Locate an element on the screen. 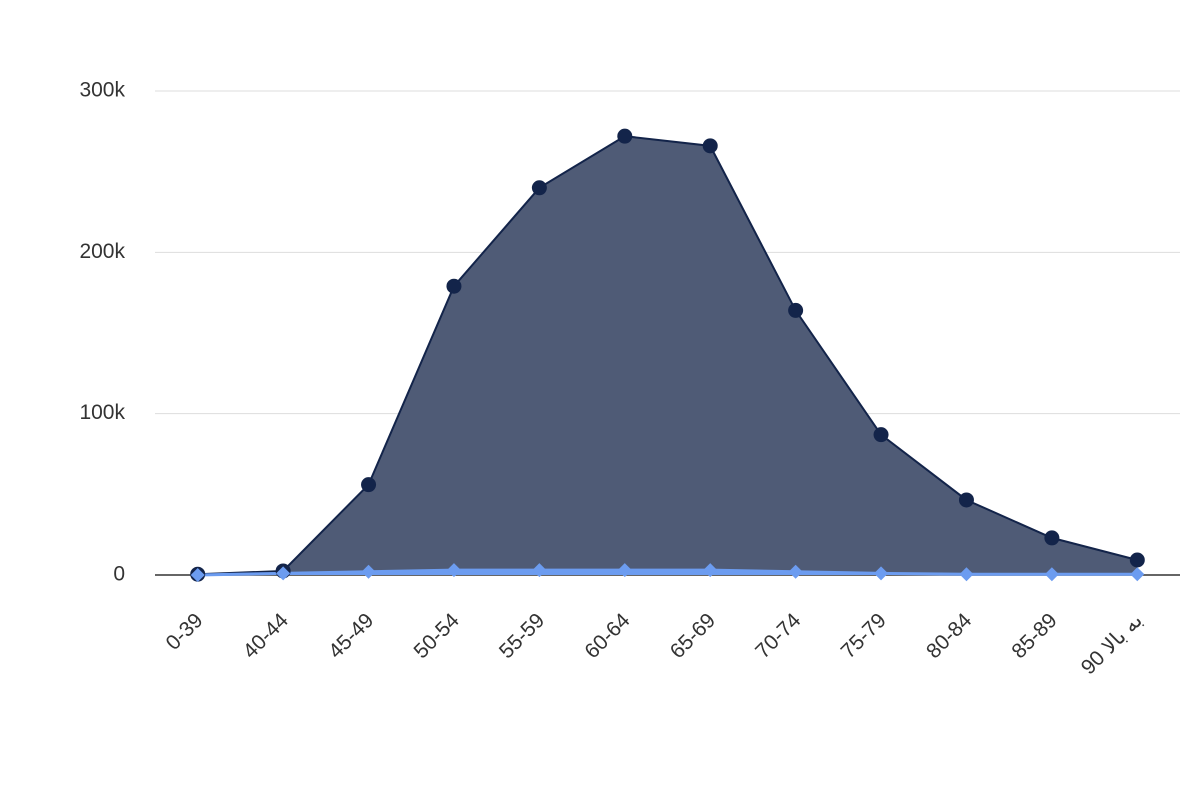 The image size is (1200, 800). x-tick-label: 60-64 is located at coordinates (607, 636).